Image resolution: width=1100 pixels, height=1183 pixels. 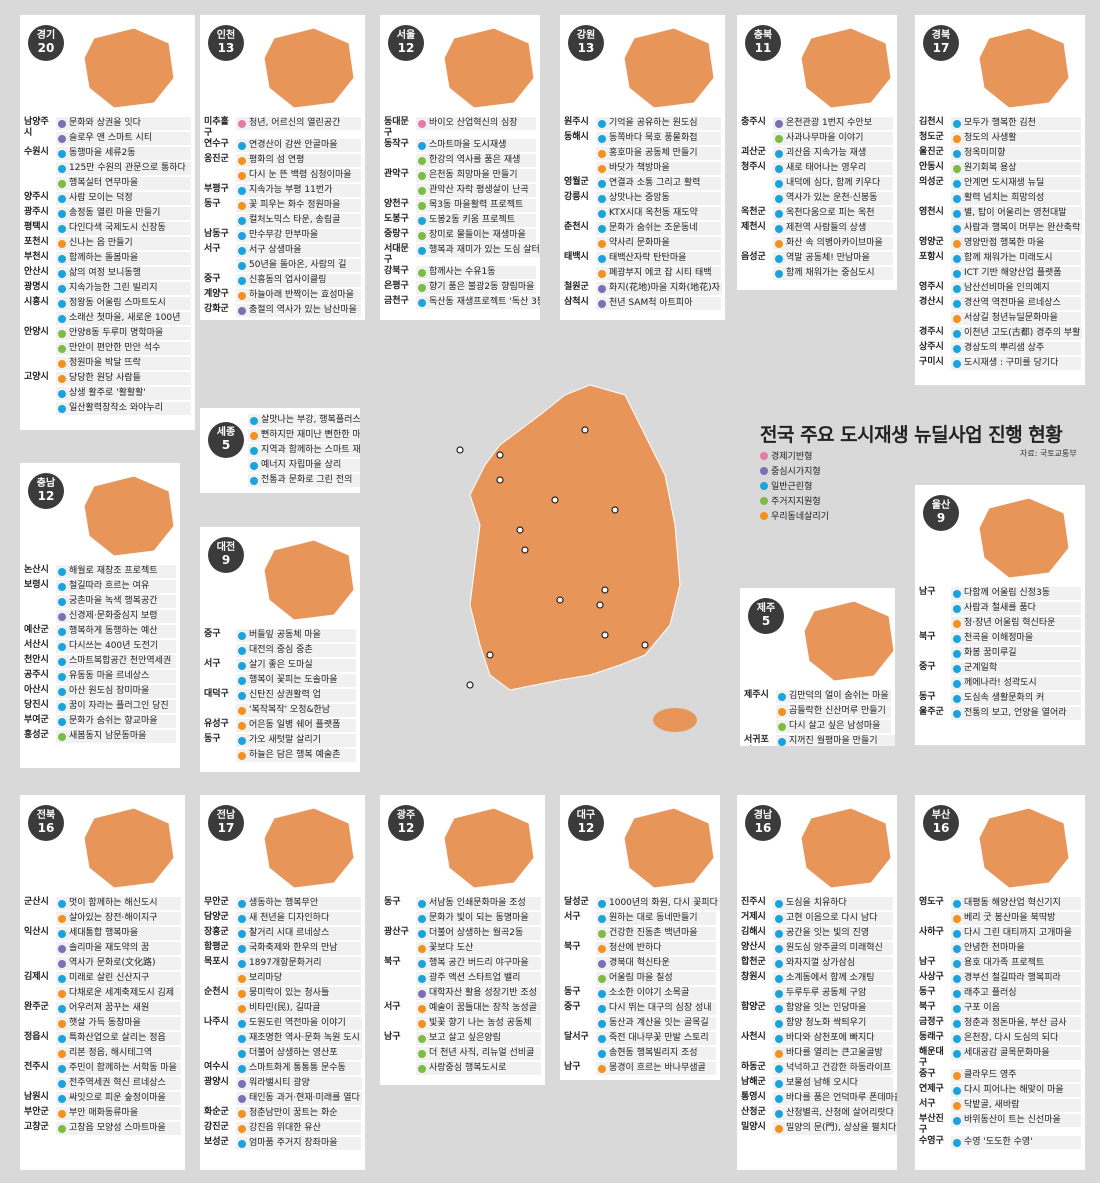 What do you see at coordinates (653, 213) in the screenshot?
I see `project-name: KTX시대 옥천동 재도약` at bounding box center [653, 213].